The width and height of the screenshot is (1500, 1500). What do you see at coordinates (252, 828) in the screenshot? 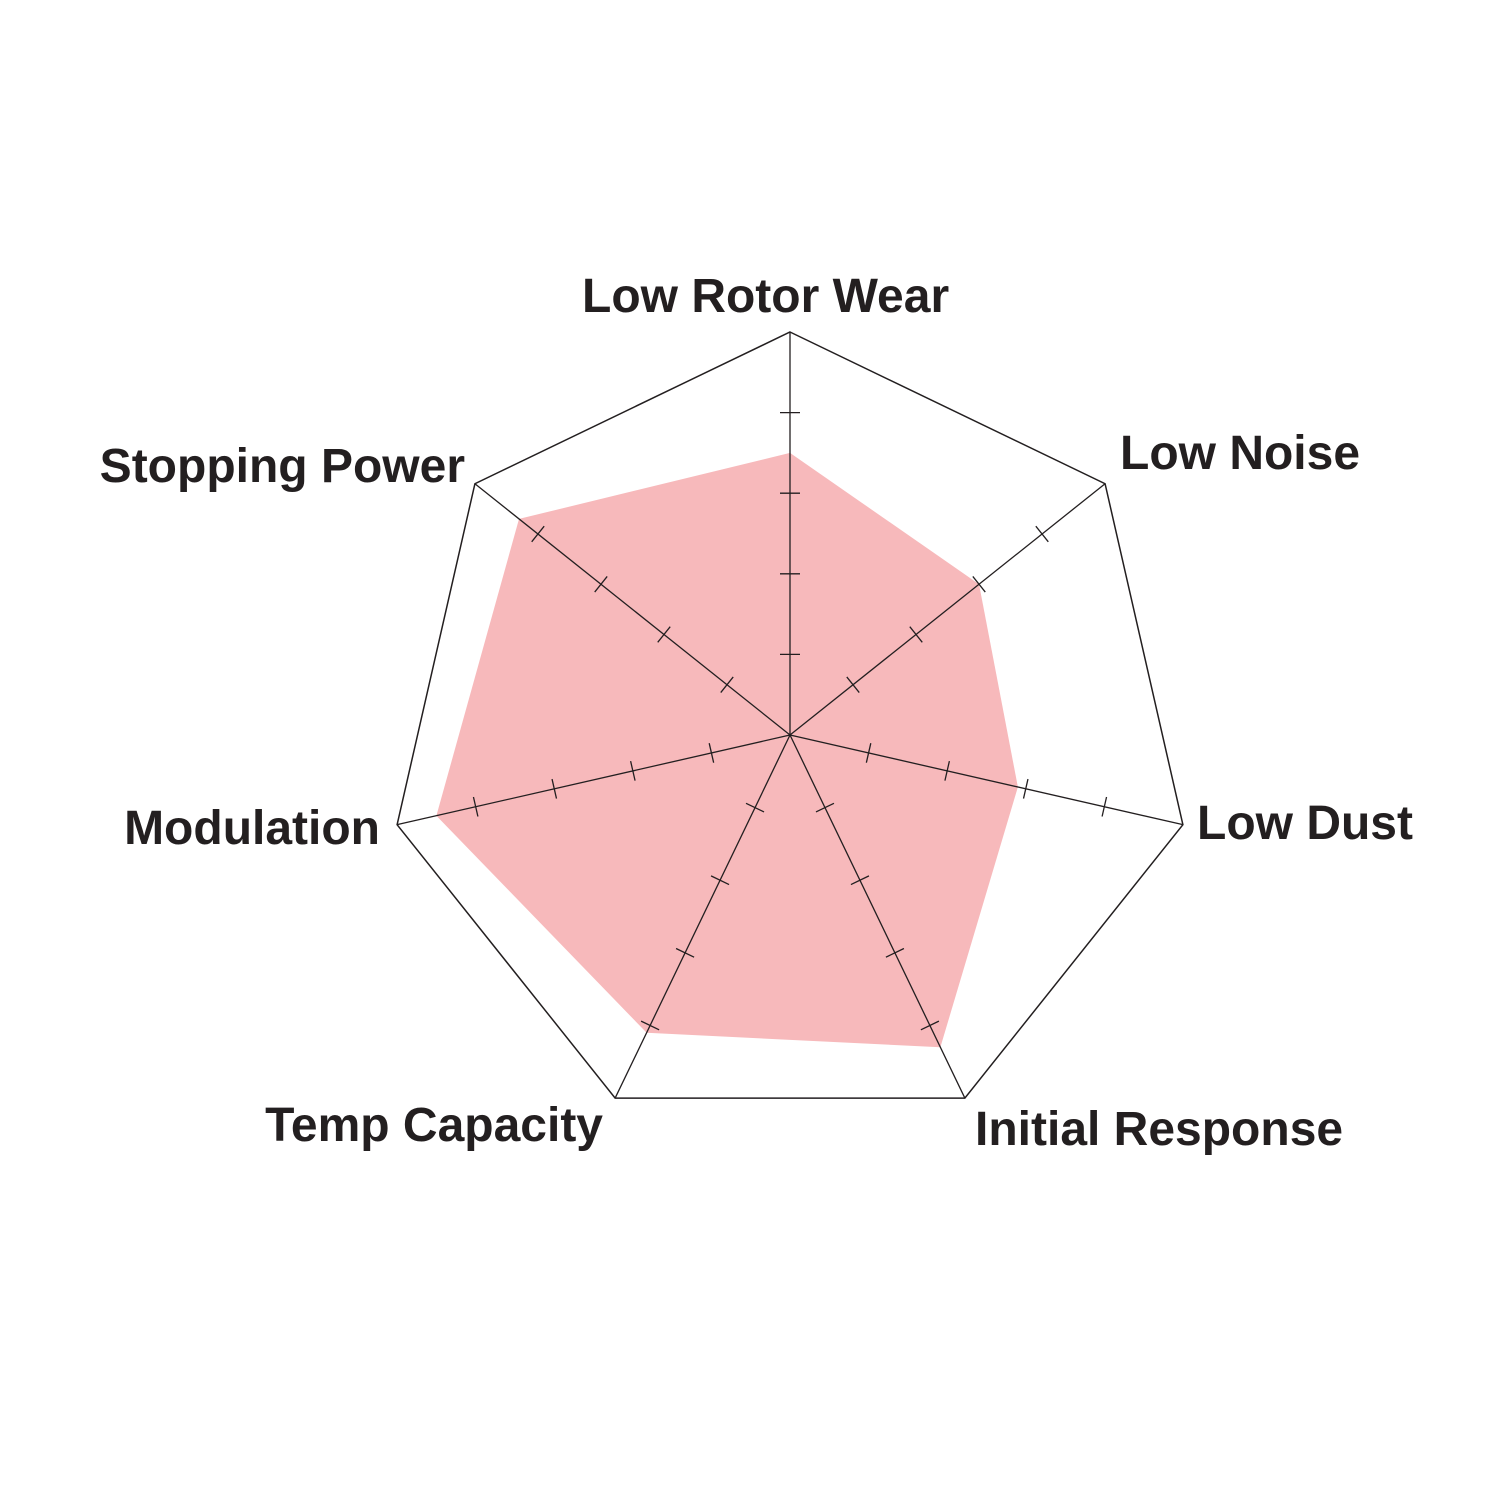
I see `axis-label-modulation: Modulation` at bounding box center [252, 828].